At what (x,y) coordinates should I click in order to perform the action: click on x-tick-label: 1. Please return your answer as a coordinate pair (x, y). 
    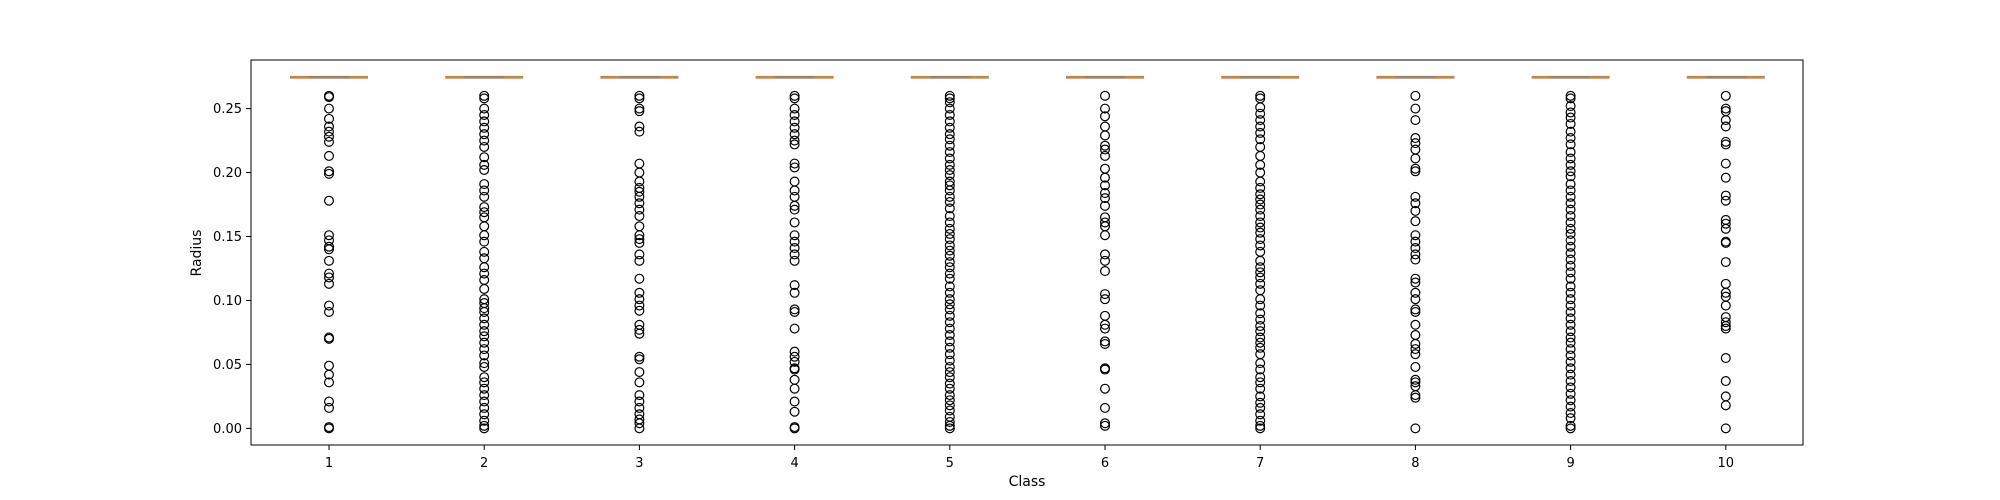
    Looking at the image, I should click on (329, 463).